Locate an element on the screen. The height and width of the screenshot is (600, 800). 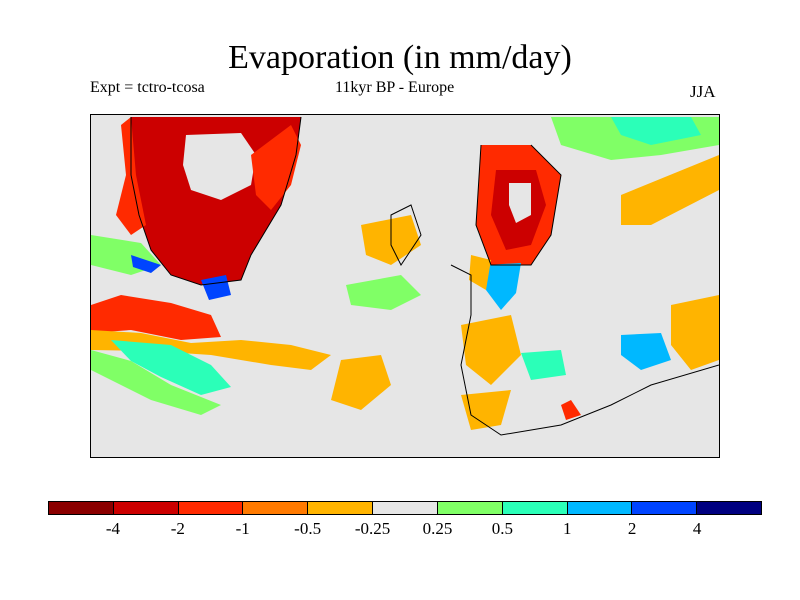
atlantic-orange-east is located at coordinates (361, 382).